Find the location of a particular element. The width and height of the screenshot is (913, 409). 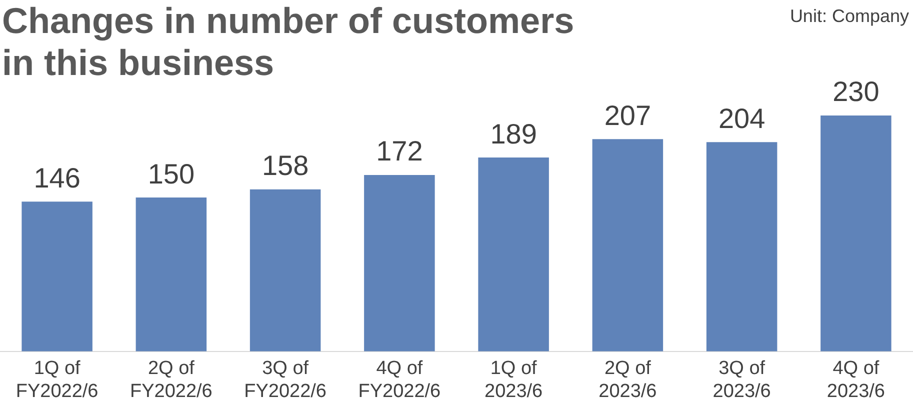

data-label: 158 is located at coordinates (285, 166).